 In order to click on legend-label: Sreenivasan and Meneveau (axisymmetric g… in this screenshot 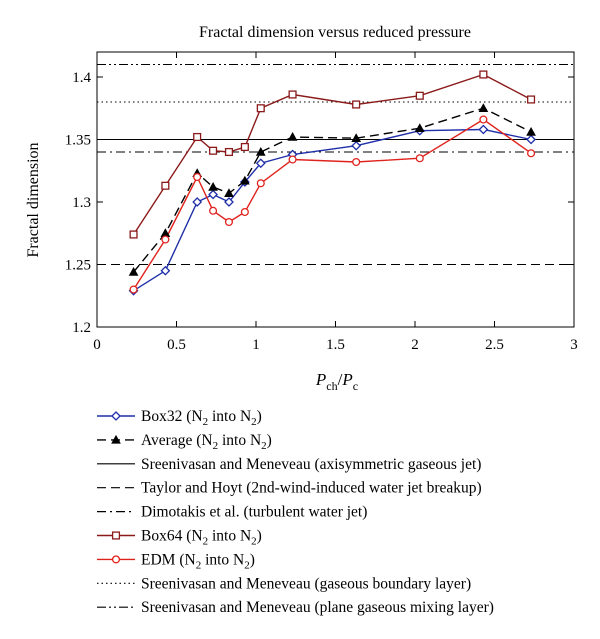, I will do `click(311, 464)`.